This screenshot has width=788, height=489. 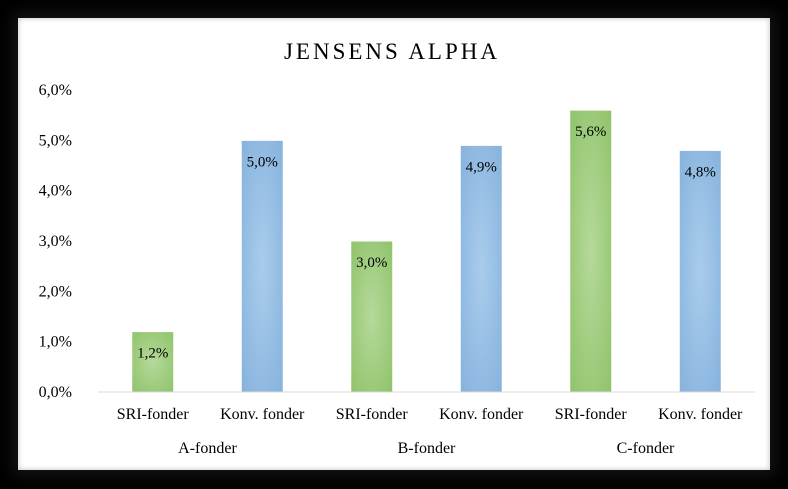 What do you see at coordinates (262, 162) in the screenshot?
I see `bar-value-label: 5,0%` at bounding box center [262, 162].